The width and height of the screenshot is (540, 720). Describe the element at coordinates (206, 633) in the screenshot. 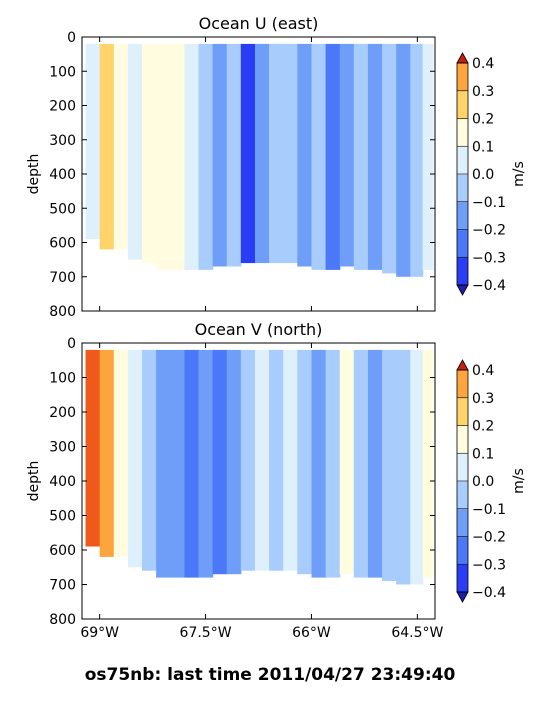

I see `x-tick-label: 67.5°W` at that location.